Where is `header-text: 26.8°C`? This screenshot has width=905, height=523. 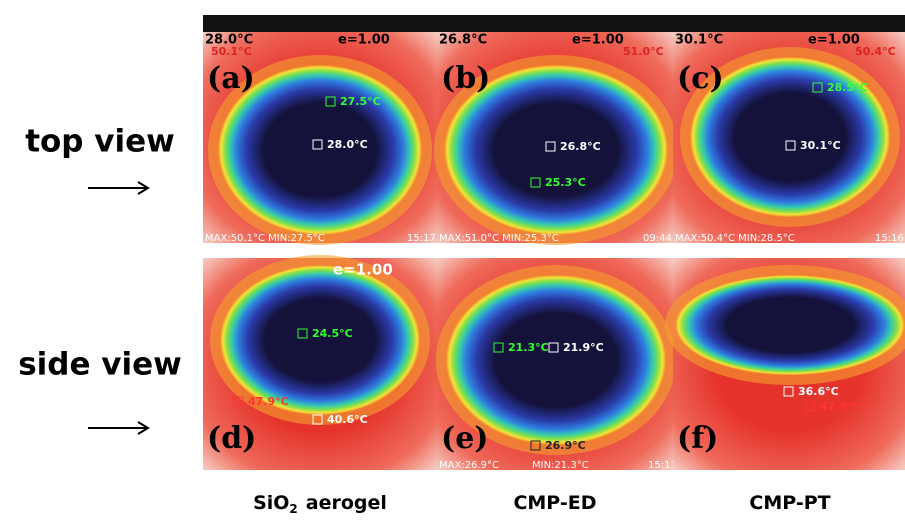
header-text: 26.8°C is located at coordinates (463, 40).